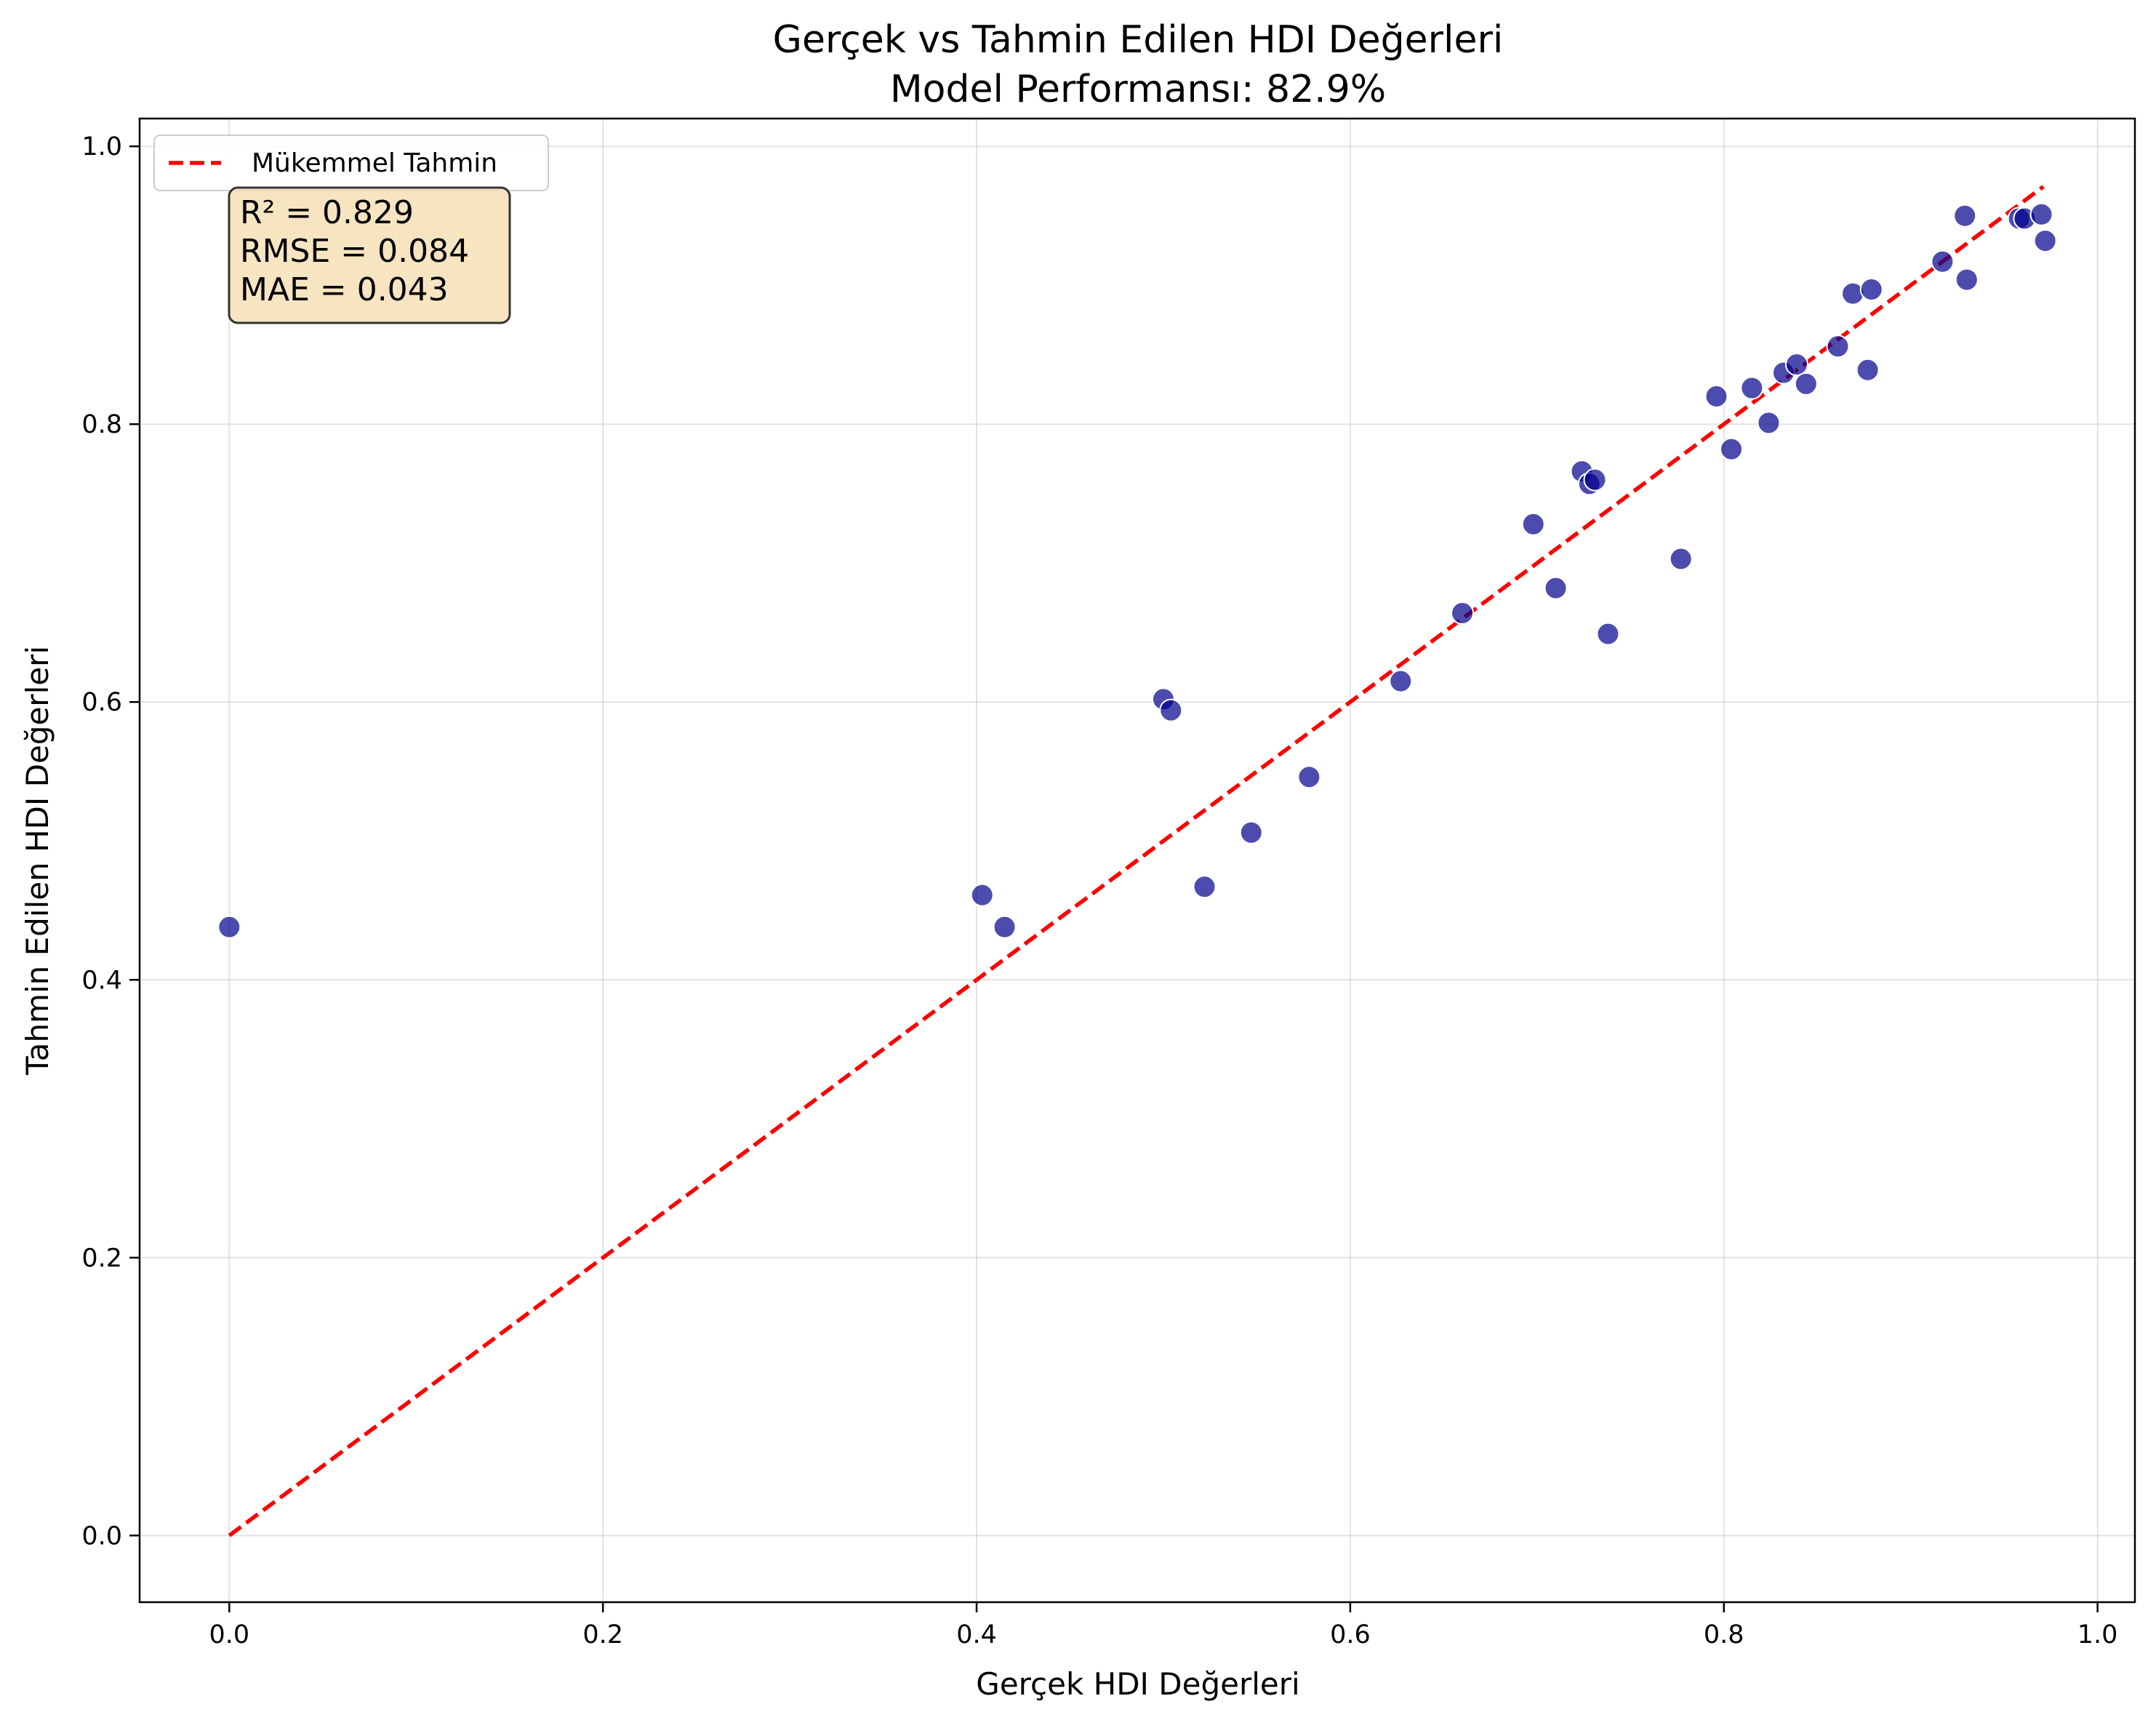 The width and height of the screenshot is (2156, 1720). I want to click on x-tick-label: 0.8, so click(1724, 1634).